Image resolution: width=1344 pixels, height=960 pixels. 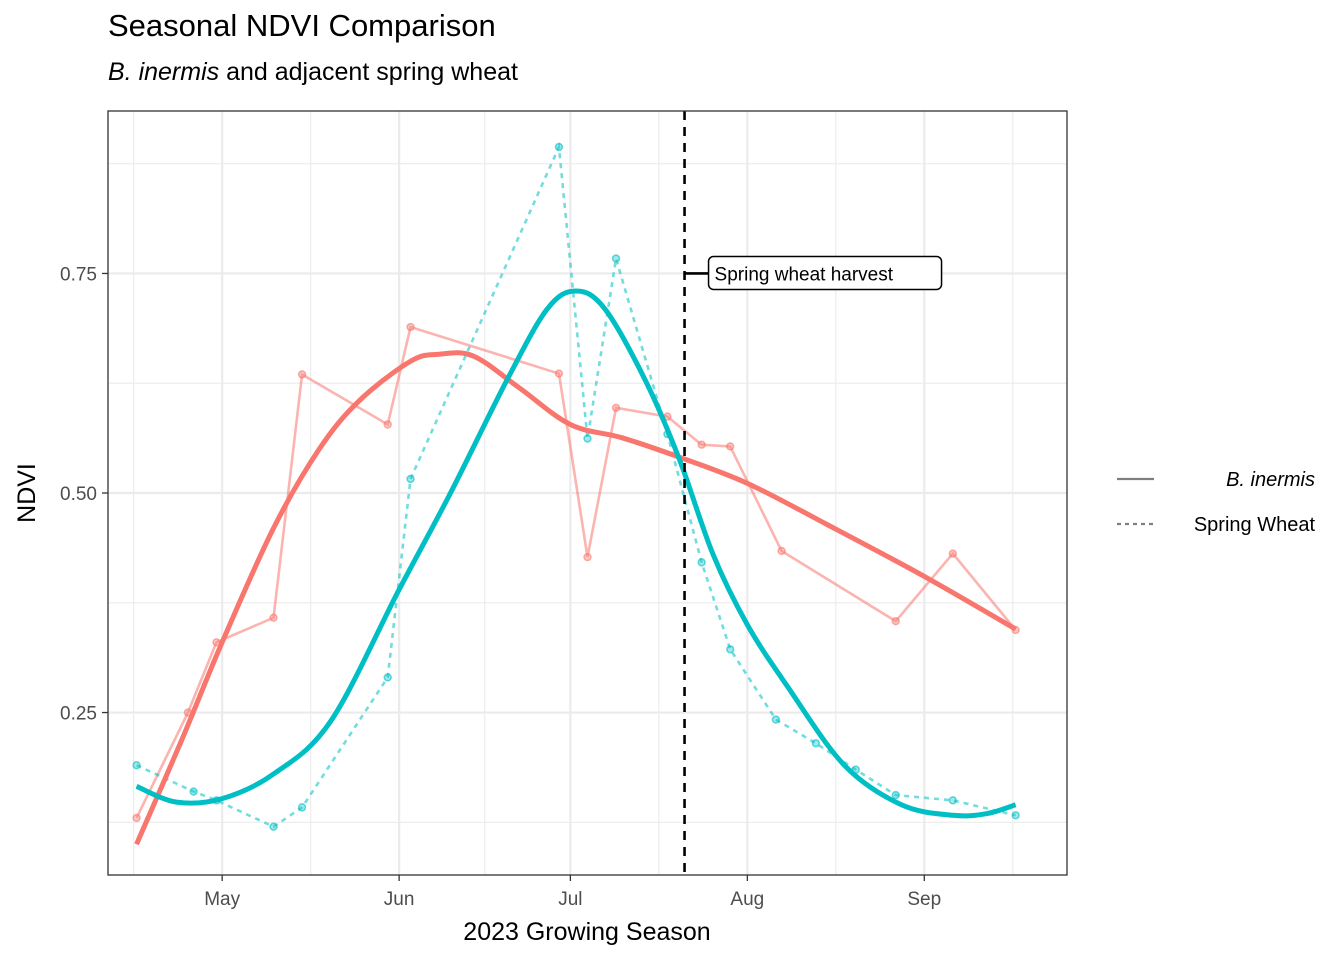 I want to click on x-tick-label: May, so click(x=222, y=899).